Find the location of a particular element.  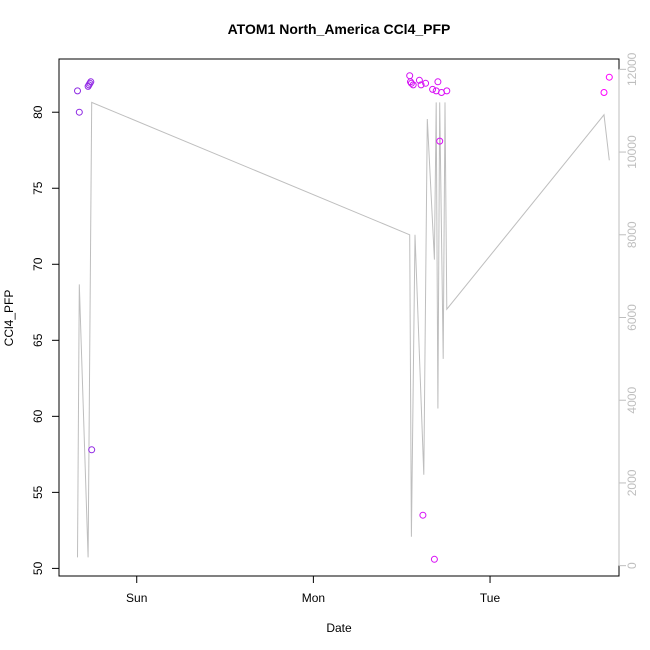

y-tick-label: 55 is located at coordinates (38, 492).